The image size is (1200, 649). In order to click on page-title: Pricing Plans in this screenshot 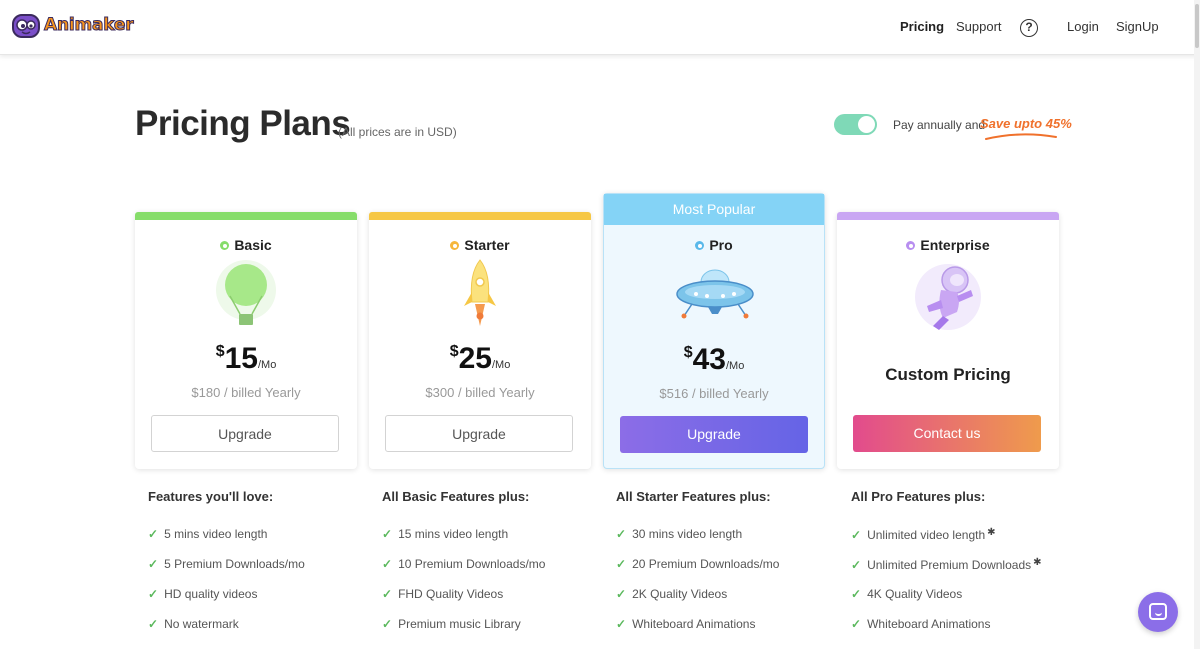, I will do `click(243, 123)`.